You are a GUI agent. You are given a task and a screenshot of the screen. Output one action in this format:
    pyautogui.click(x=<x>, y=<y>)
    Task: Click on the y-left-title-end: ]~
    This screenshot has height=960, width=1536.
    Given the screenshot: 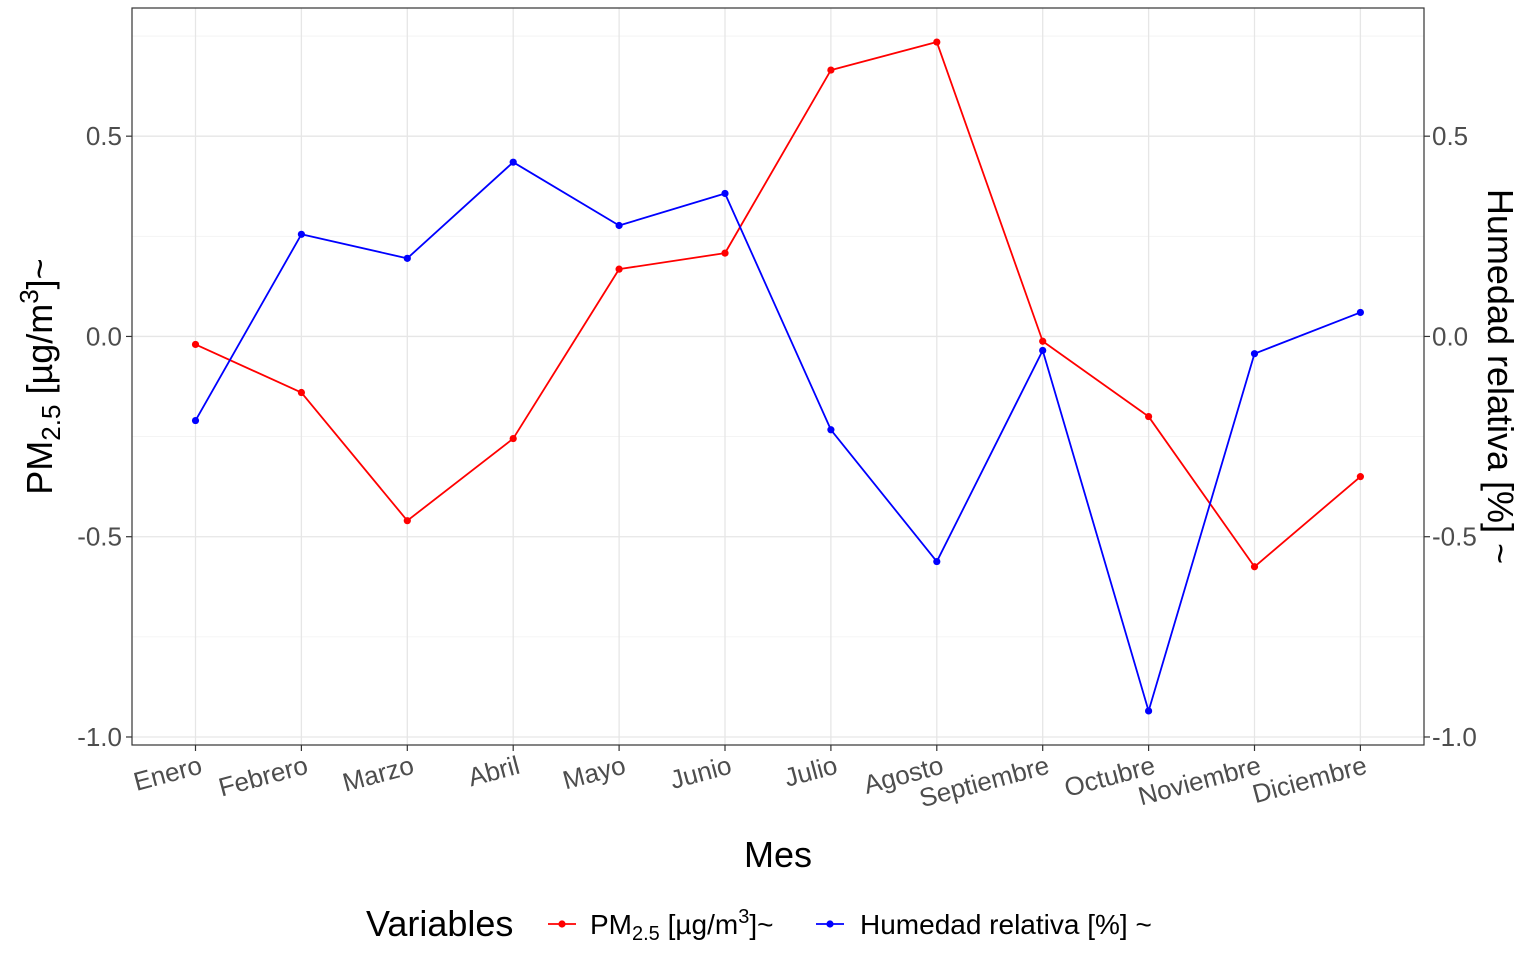 What is the action you would take?
    pyautogui.click(x=39, y=273)
    